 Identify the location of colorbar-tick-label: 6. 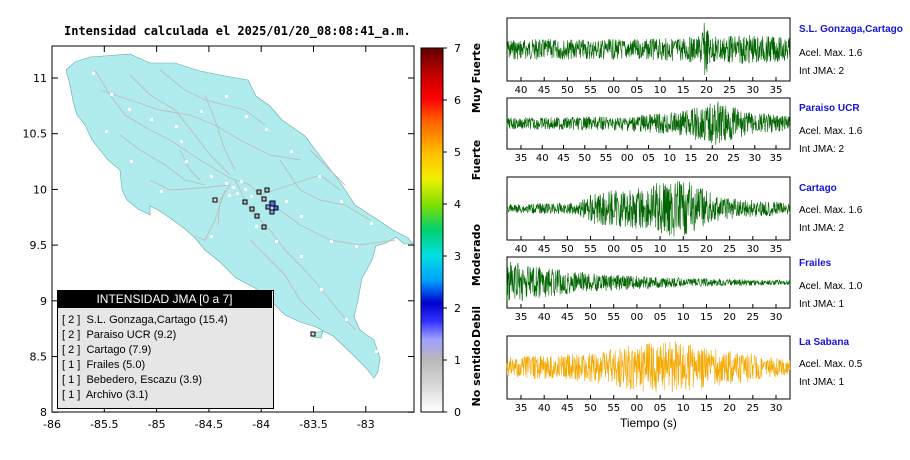
(457, 100).